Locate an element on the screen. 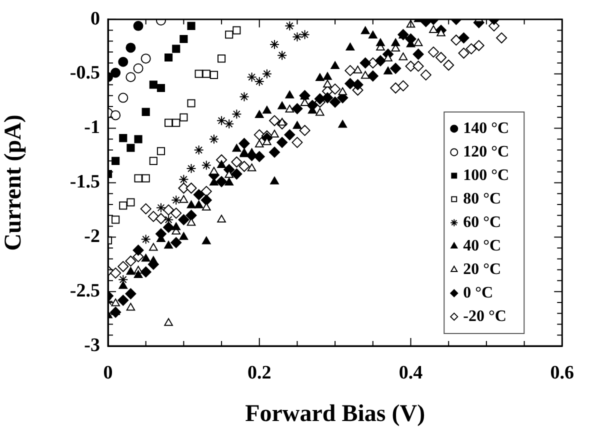 Image resolution: width=590 pixels, height=429 pixels. y-tick-label: -2 is located at coordinates (92, 237).